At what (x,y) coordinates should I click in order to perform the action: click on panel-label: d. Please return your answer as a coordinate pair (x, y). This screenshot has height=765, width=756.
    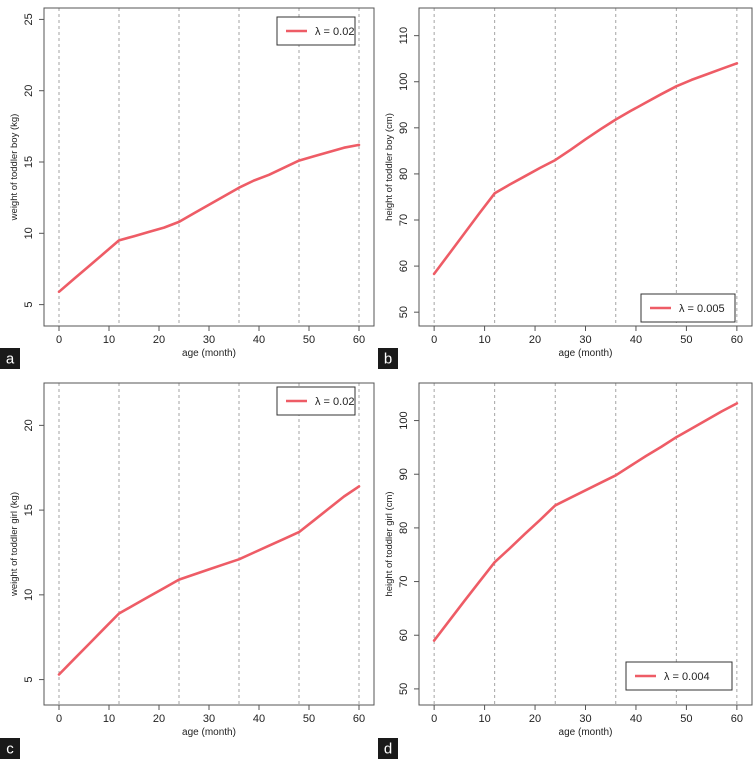
    Looking at the image, I should click on (388, 749).